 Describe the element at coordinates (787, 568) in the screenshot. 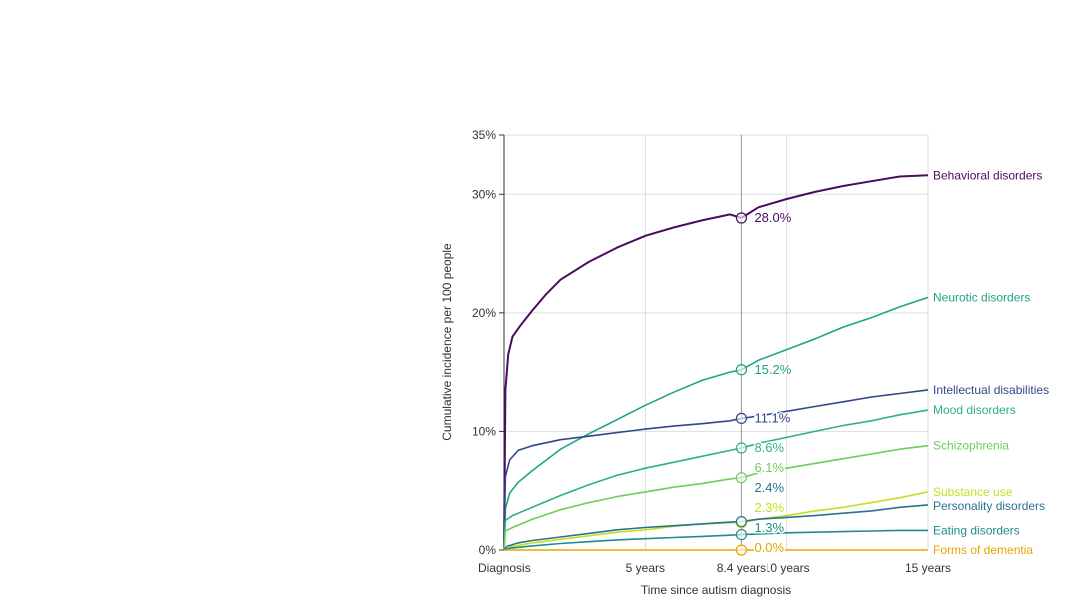

I see `x-tick-label: 10 years` at that location.